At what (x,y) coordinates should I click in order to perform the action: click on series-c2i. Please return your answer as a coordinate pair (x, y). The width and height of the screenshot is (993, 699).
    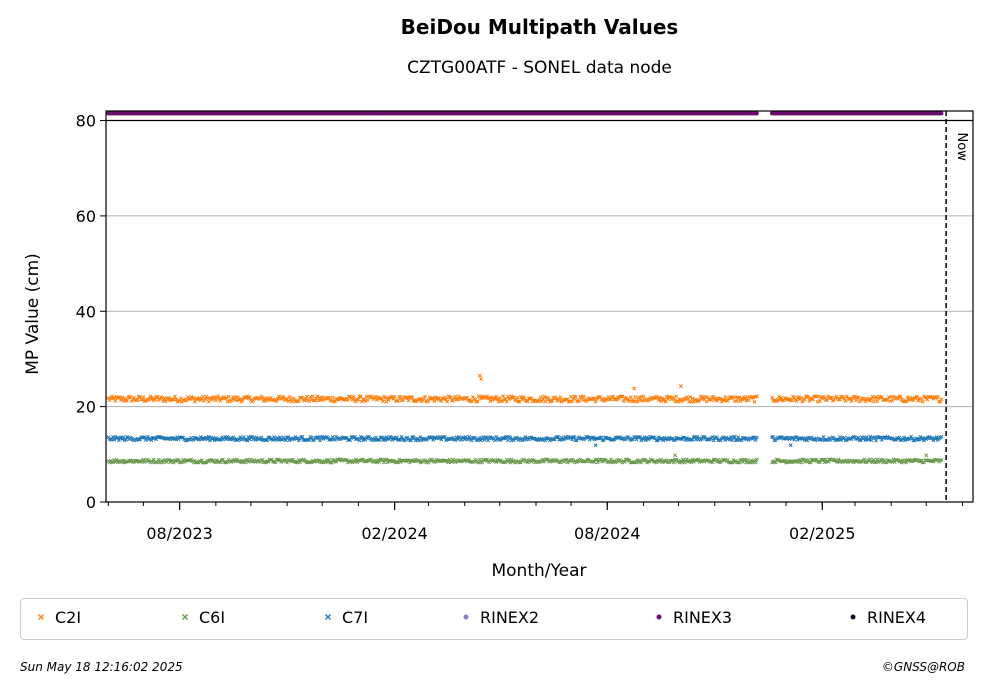
    Looking at the image, I should click on (525, 388).